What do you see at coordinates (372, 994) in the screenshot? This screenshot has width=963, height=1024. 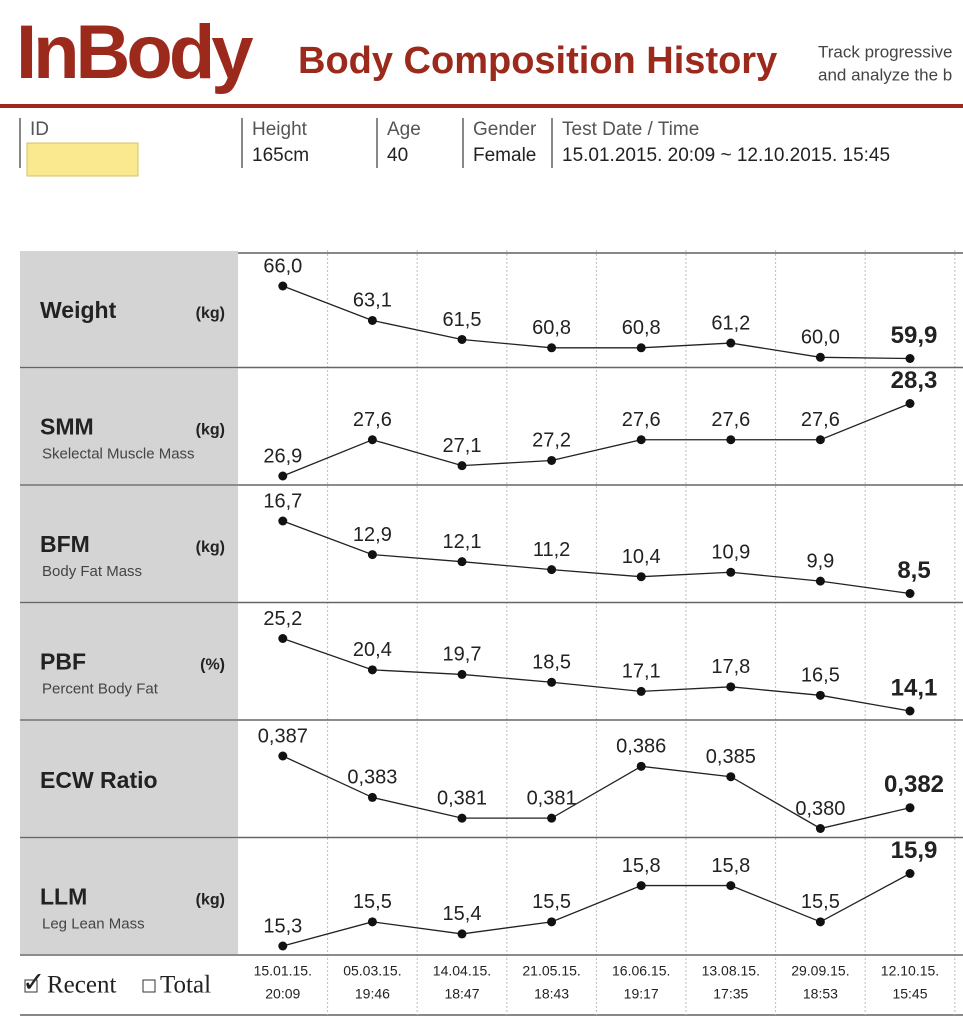 I see `time-label: 19:46` at bounding box center [372, 994].